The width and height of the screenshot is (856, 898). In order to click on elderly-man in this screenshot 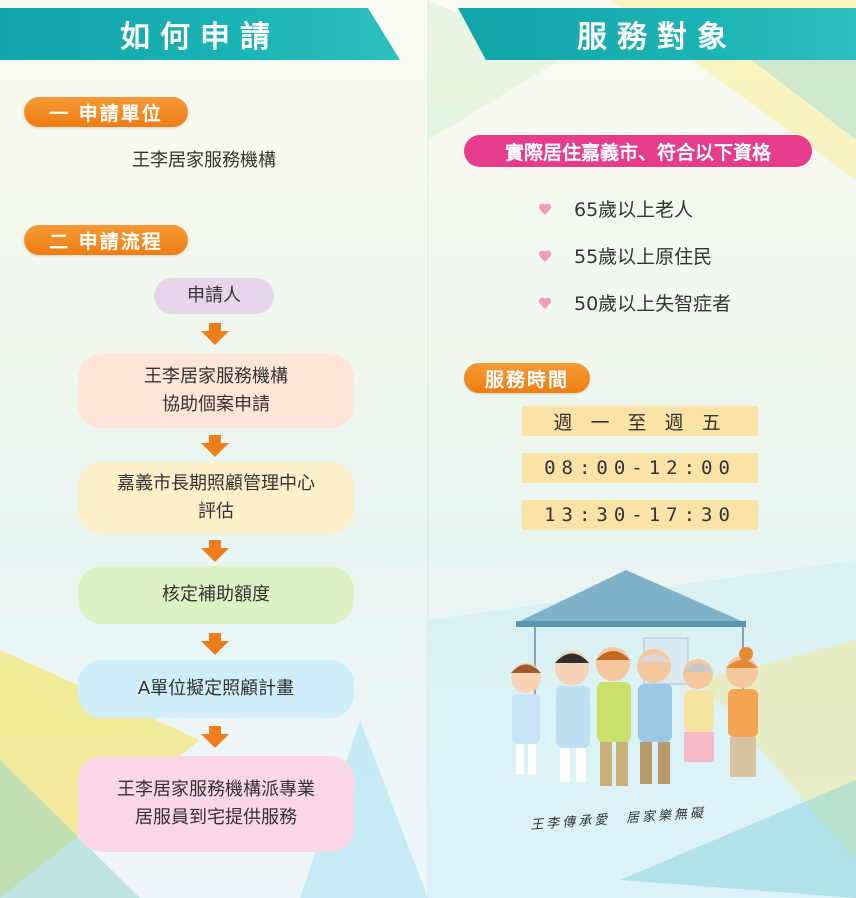, I will do `click(654, 716)`.